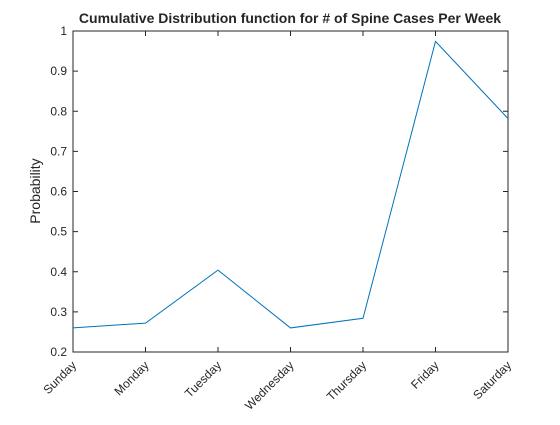 This screenshot has height=425, width=560. What do you see at coordinates (58, 312) in the screenshot?
I see `y-tick-label: 0.3` at bounding box center [58, 312].